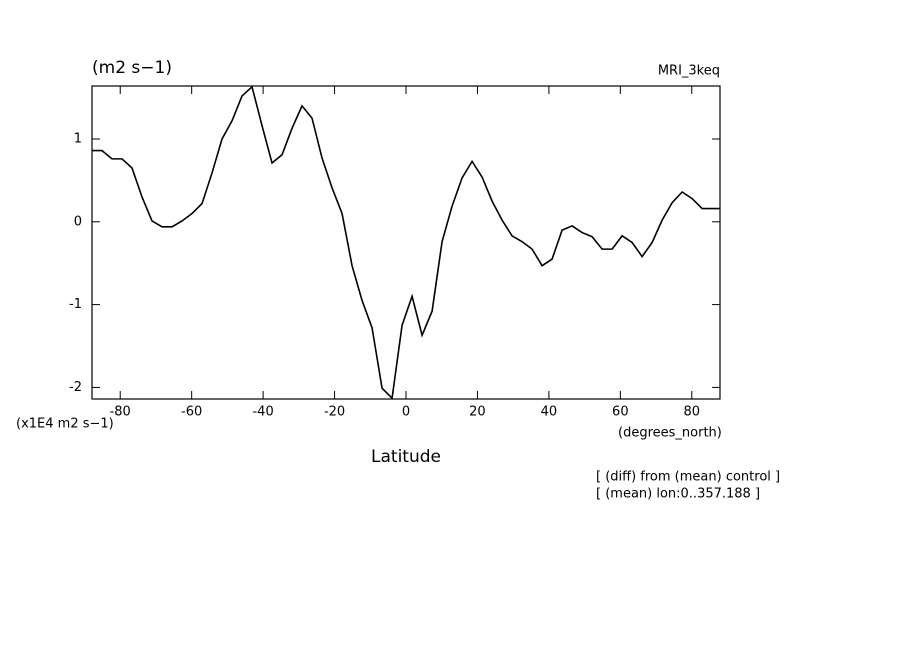  Describe the element at coordinates (670, 433) in the screenshot. I see `x-unit-label: (degrees_north)` at that location.